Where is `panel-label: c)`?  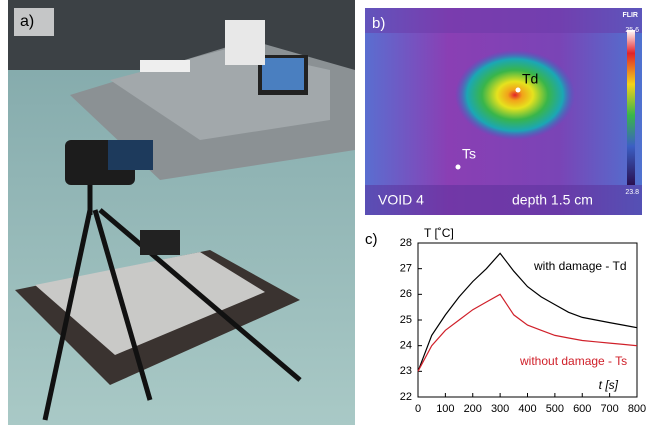 panel-label: c) is located at coordinates (371, 239).